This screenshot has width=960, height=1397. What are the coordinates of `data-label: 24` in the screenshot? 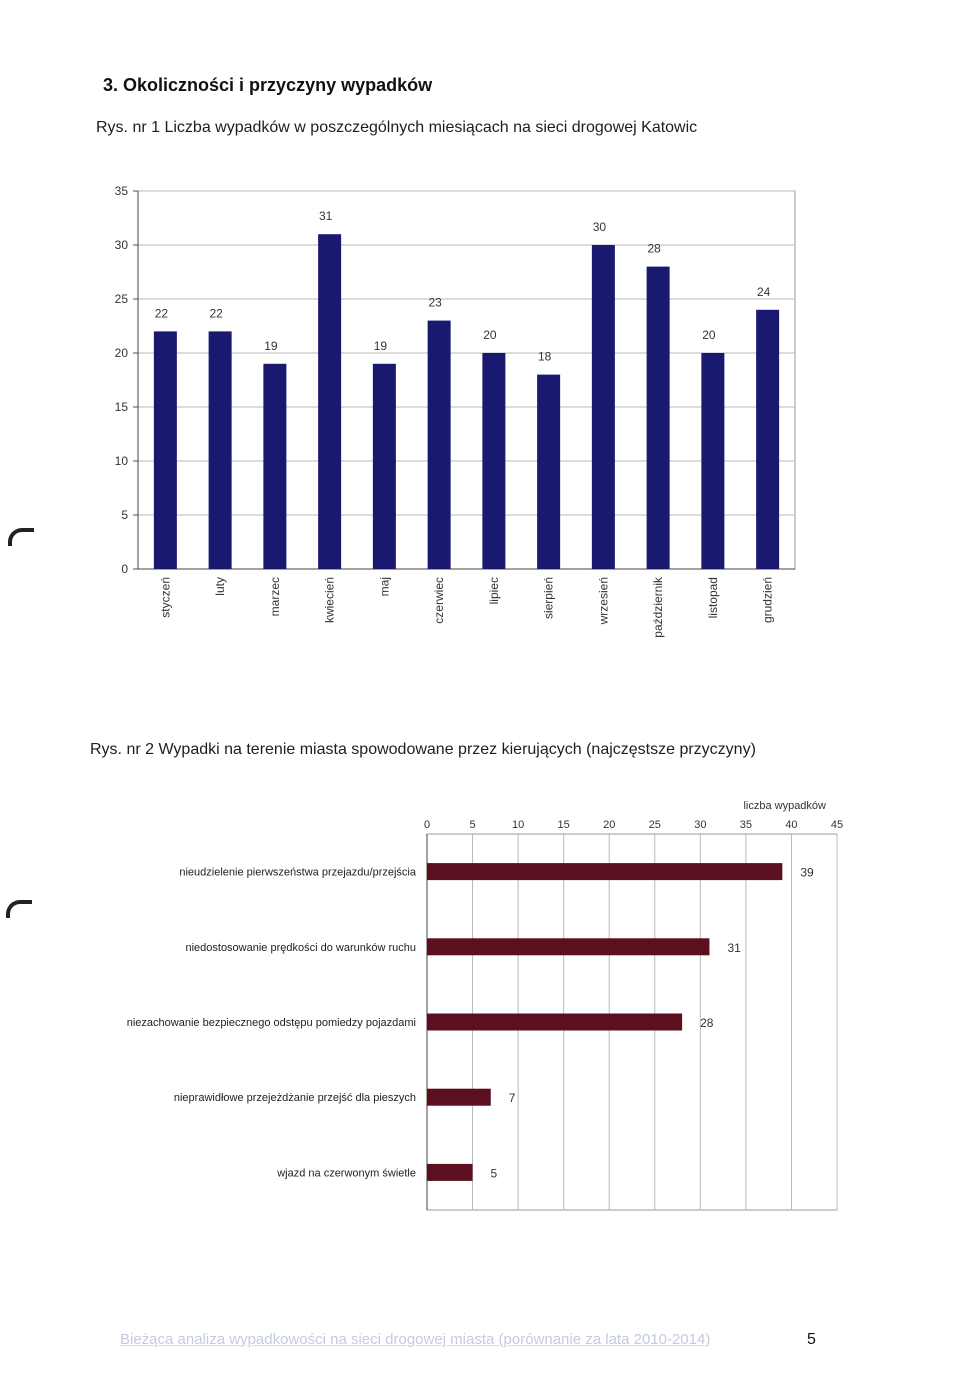 It's located at (764, 292).